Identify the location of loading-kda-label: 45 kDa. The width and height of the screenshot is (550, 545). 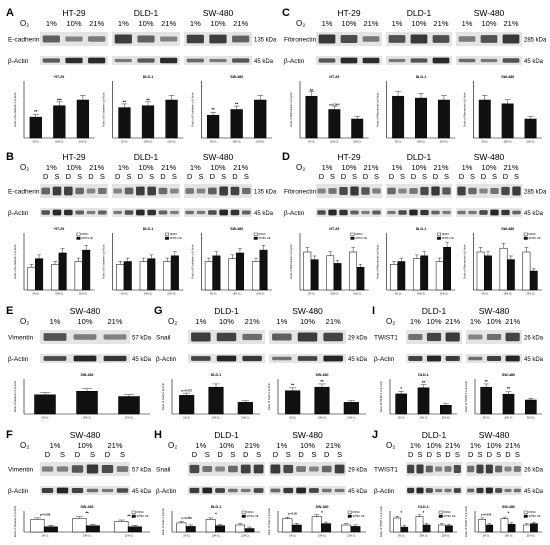
(534, 492).